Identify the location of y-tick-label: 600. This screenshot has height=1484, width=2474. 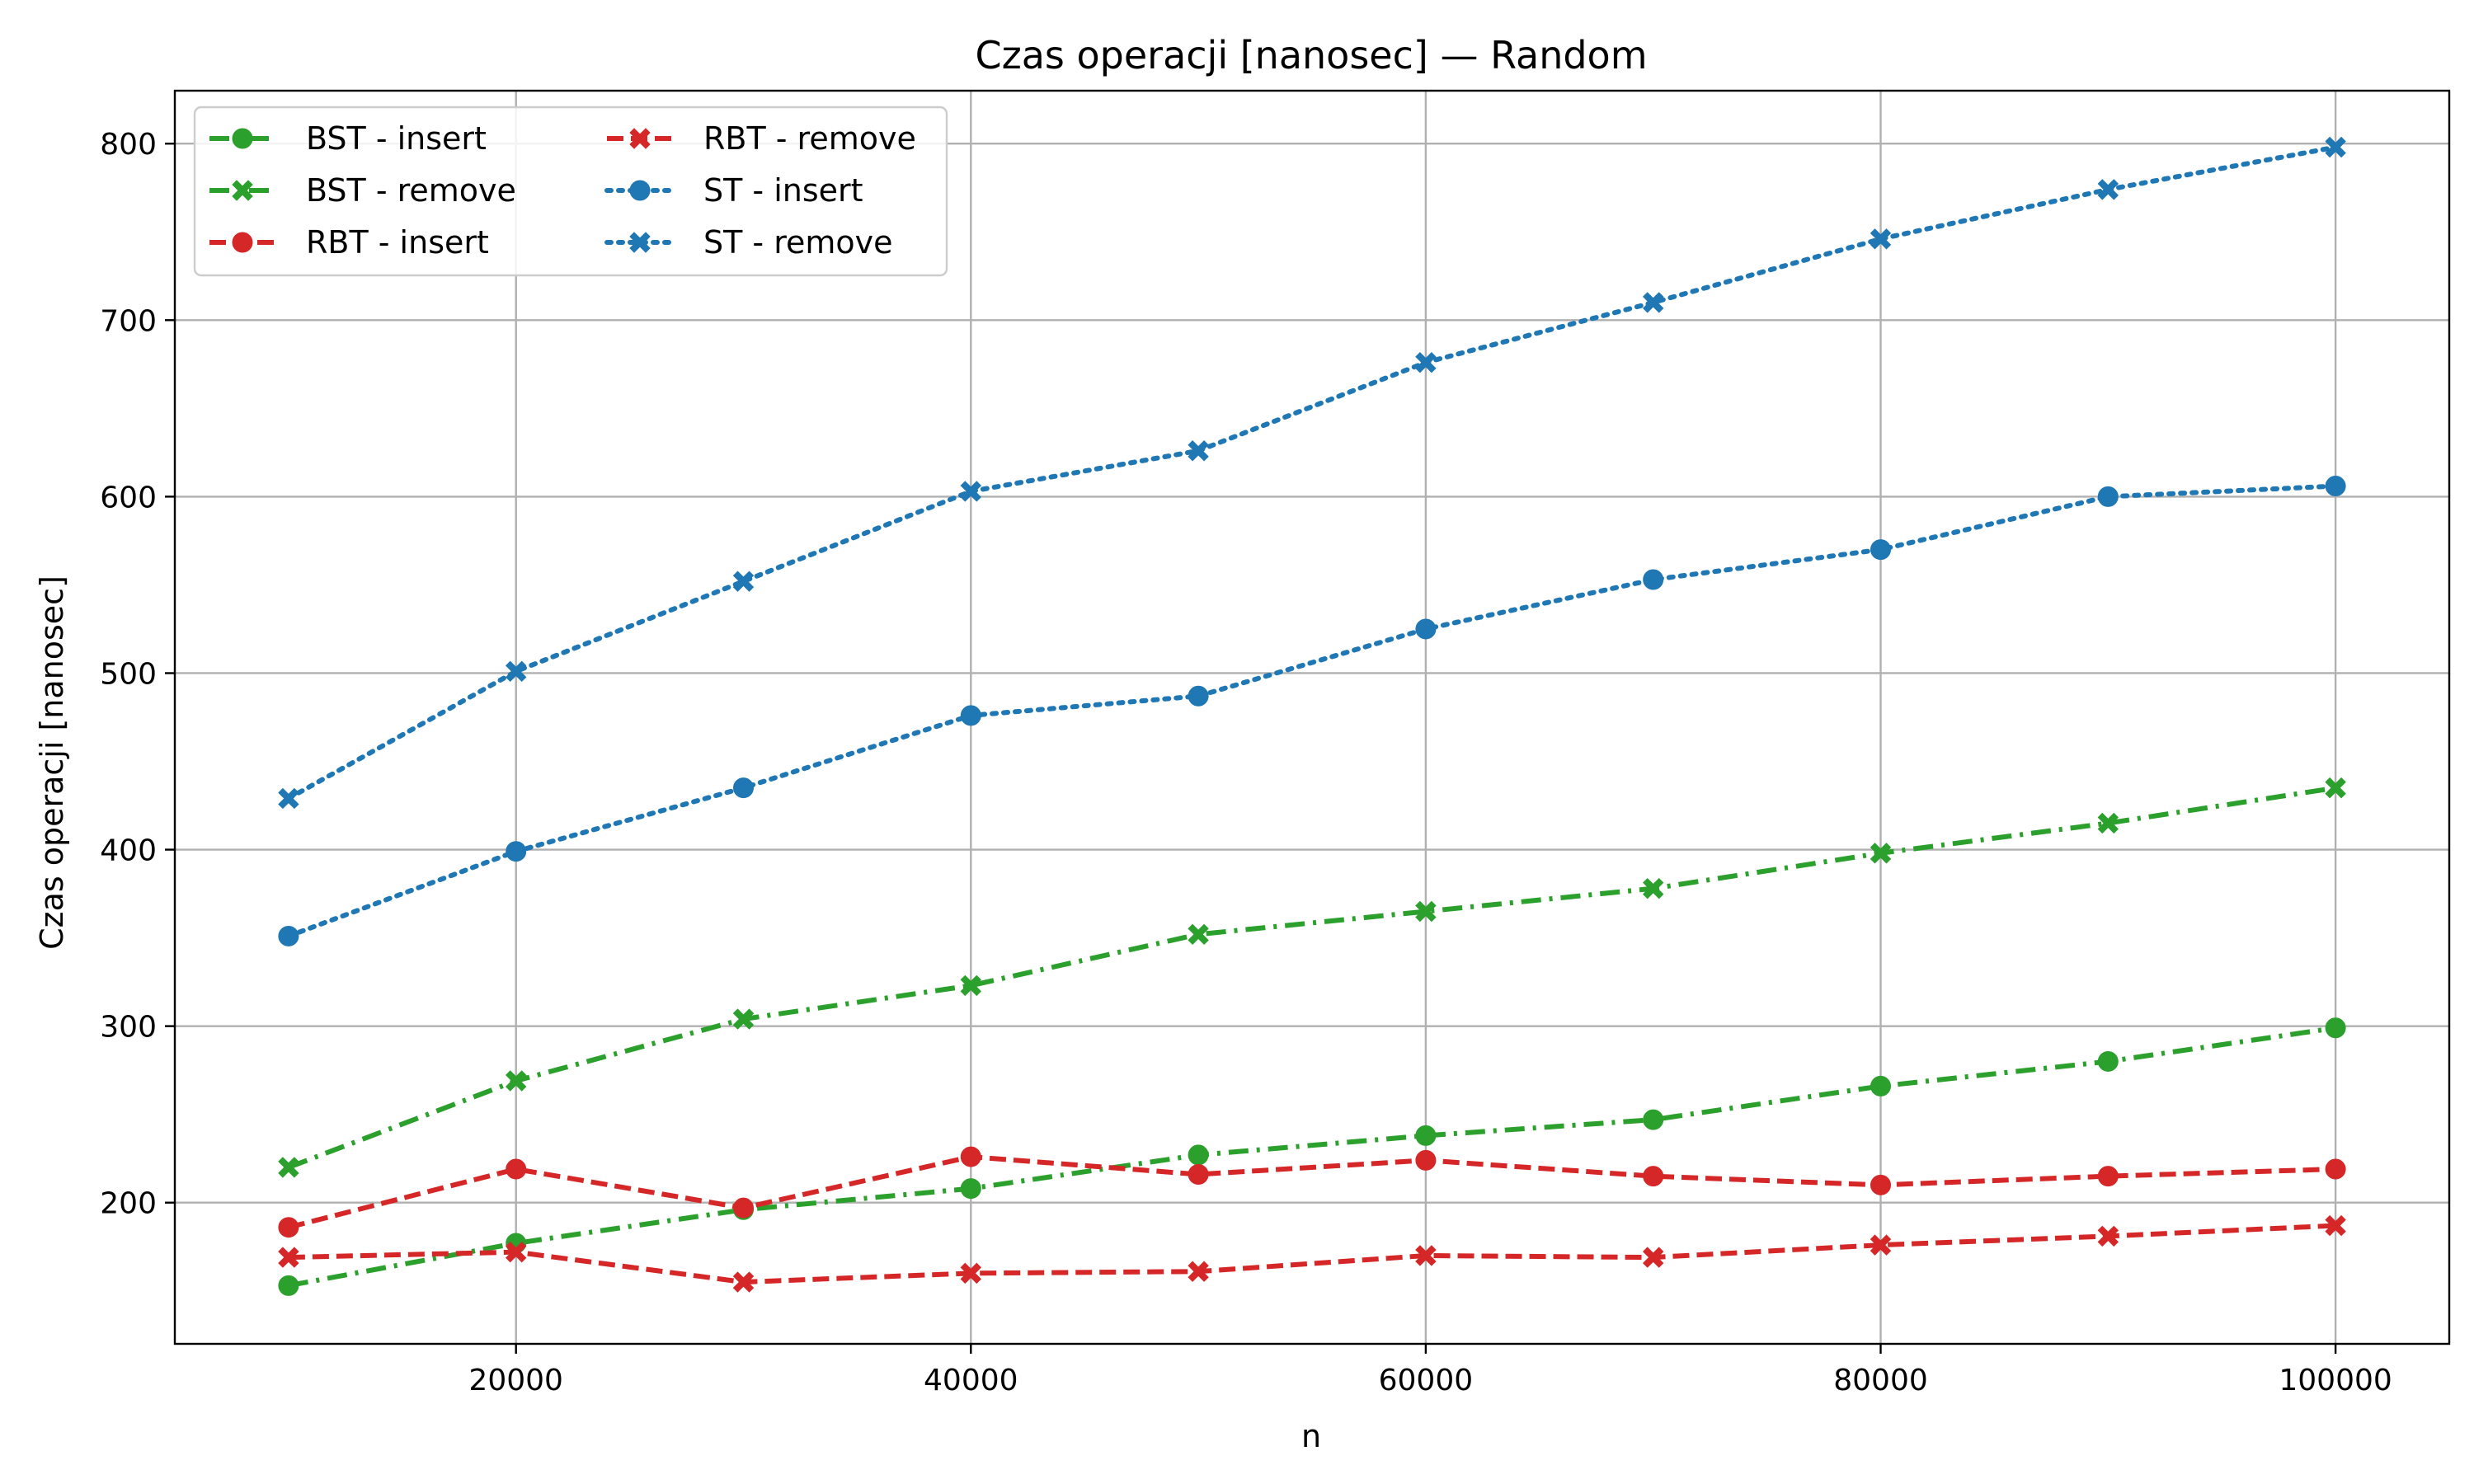
(128, 497).